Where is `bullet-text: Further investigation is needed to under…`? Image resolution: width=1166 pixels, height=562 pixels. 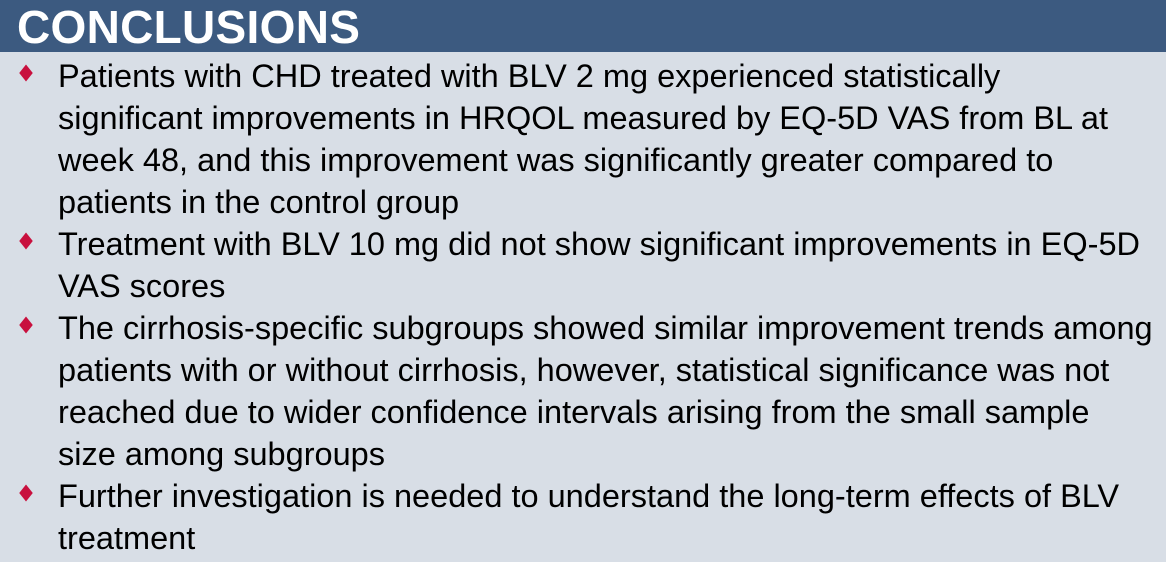
bullet-text: Further investigation is needed to under… is located at coordinates (589, 517).